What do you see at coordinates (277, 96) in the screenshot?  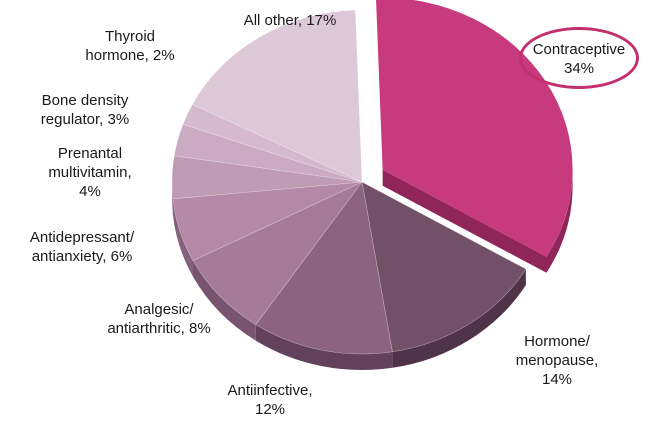 I see `slice-all-other` at bounding box center [277, 96].